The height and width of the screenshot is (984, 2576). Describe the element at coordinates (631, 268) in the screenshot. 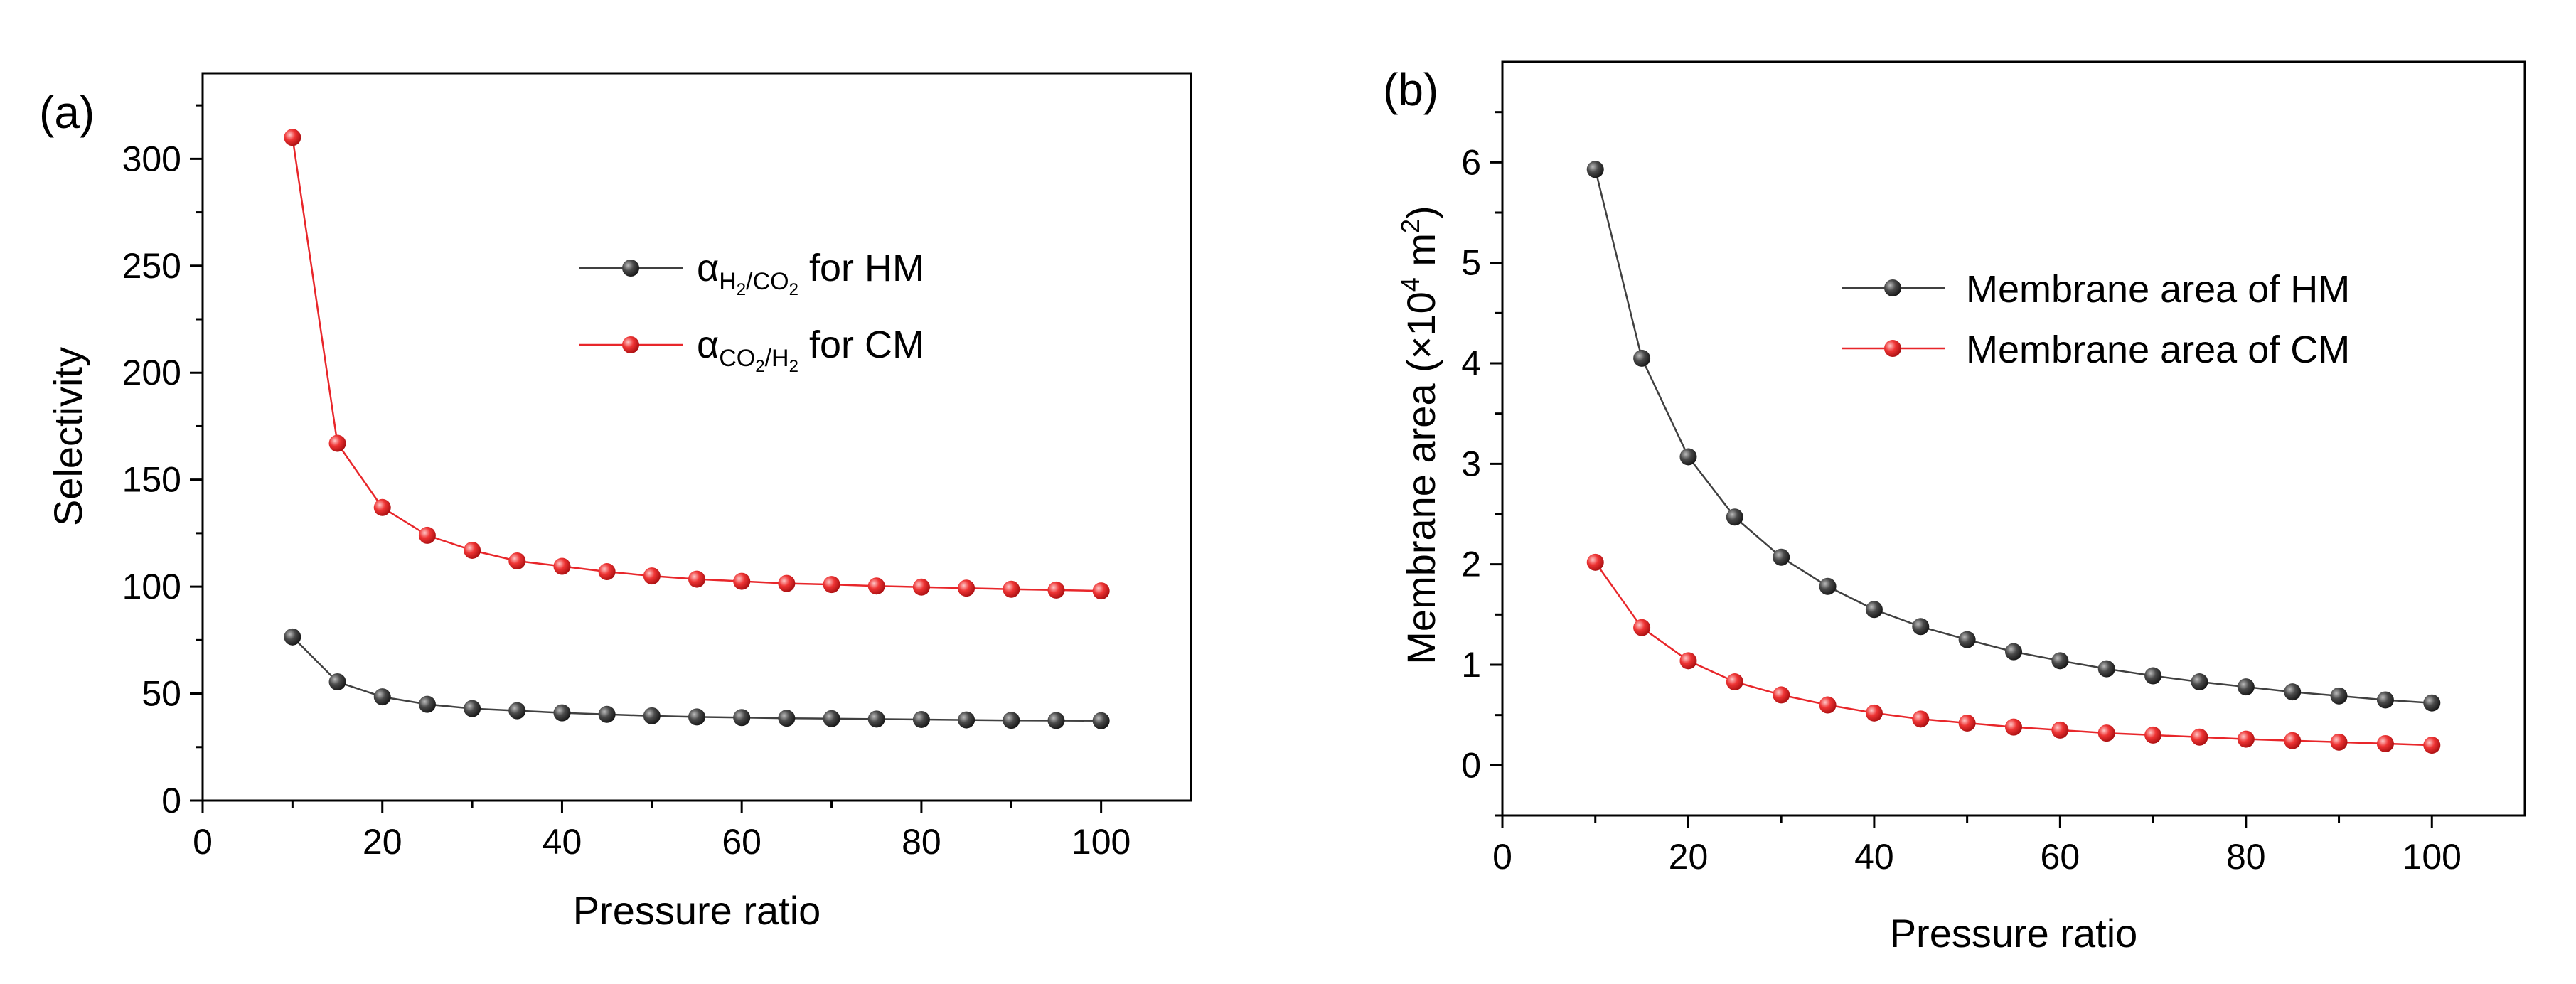

I see `legend-marker-hm` at that location.